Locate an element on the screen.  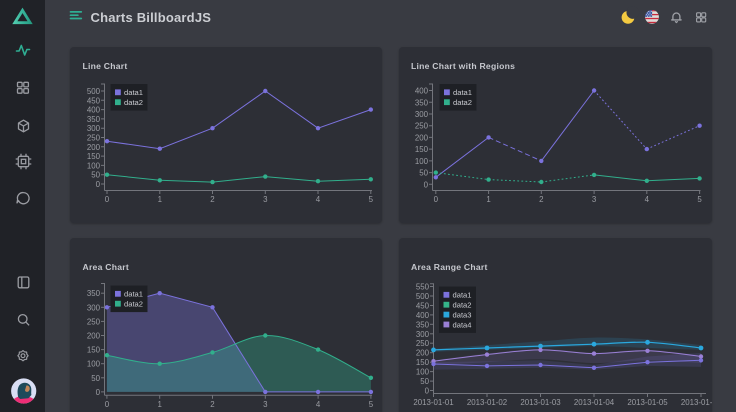
svg-text: 2013-01-01 is located at coordinates (433, 402).